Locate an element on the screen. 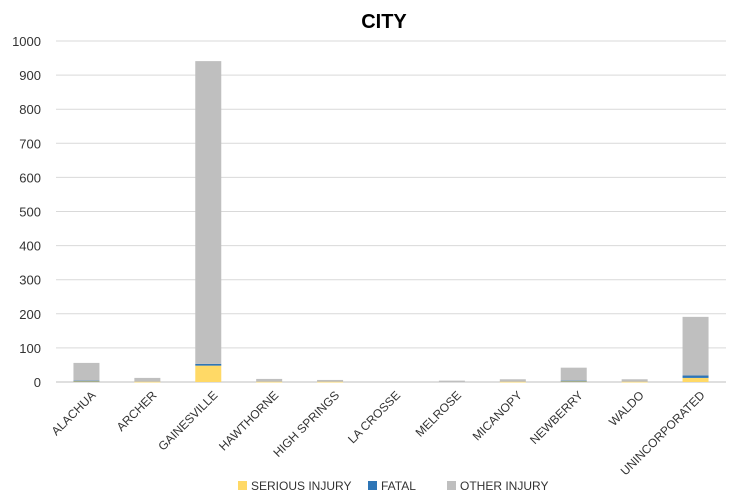 The height and width of the screenshot is (501, 743). y-tick-label: 300 is located at coordinates (30, 280).